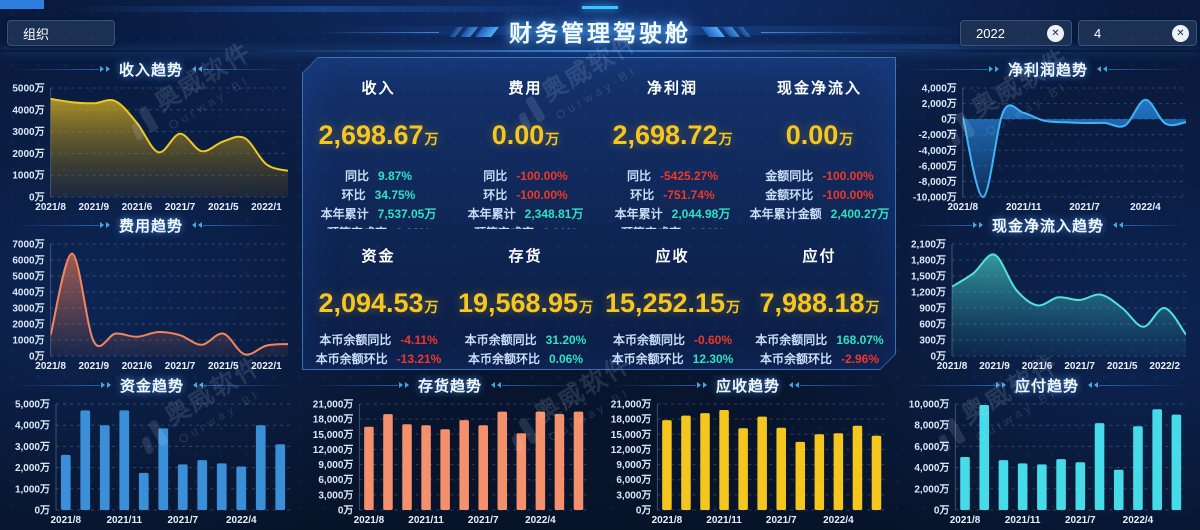 The image size is (1200, 530). Describe the element at coordinates (333, 435) in the screenshot. I see `svg-text: 15,000万` at that location.